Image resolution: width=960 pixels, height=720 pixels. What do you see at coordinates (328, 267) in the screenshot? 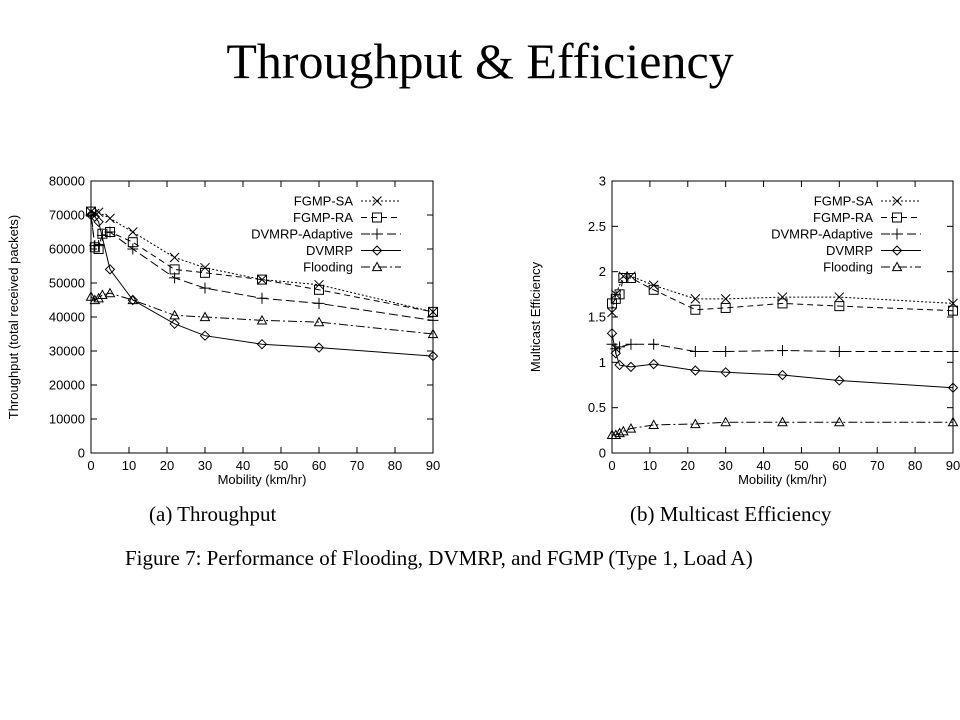
I see `chart-a-legend-label: Flooding` at bounding box center [328, 267].